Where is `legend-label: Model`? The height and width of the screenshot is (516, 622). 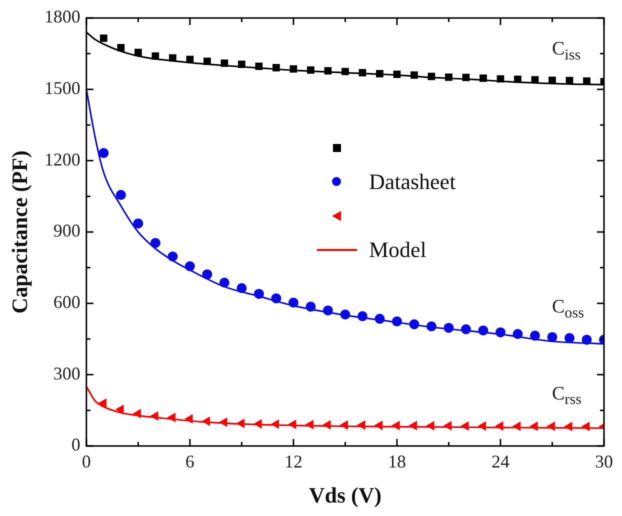 legend-label: Model is located at coordinates (397, 249).